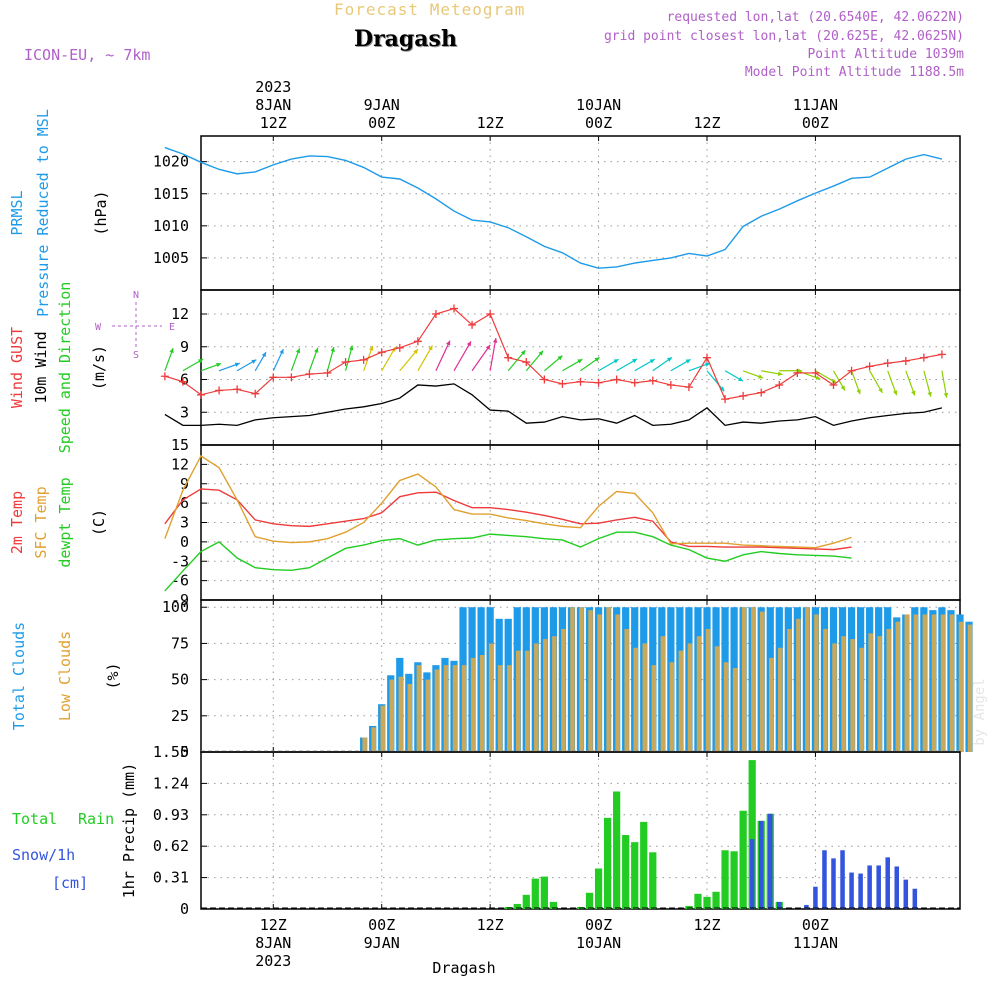 The height and width of the screenshot is (1000, 1000). What do you see at coordinates (430, 9) in the screenshot?
I see `super-title: Forecast Meteogram` at bounding box center [430, 9].